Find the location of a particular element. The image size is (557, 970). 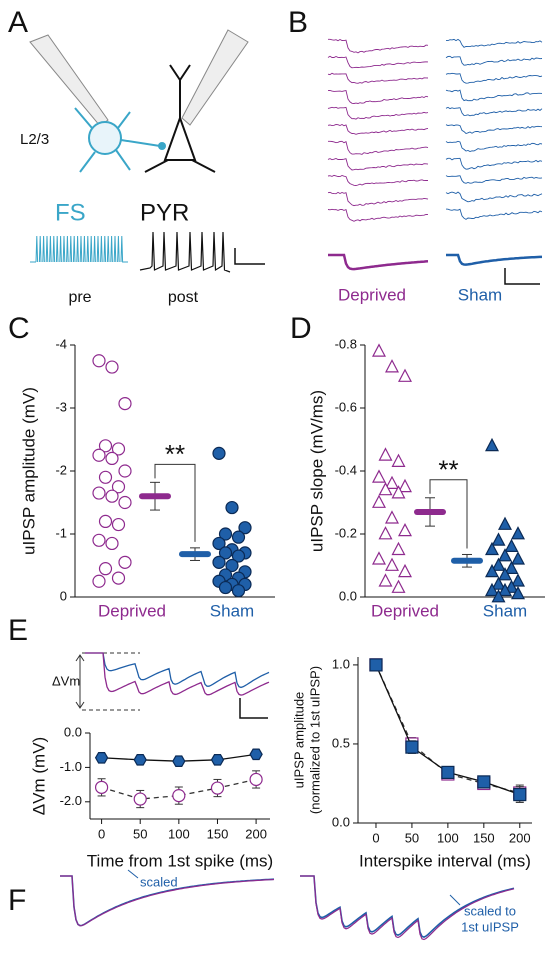

x-tick-label: 100 is located at coordinates (448, 837).